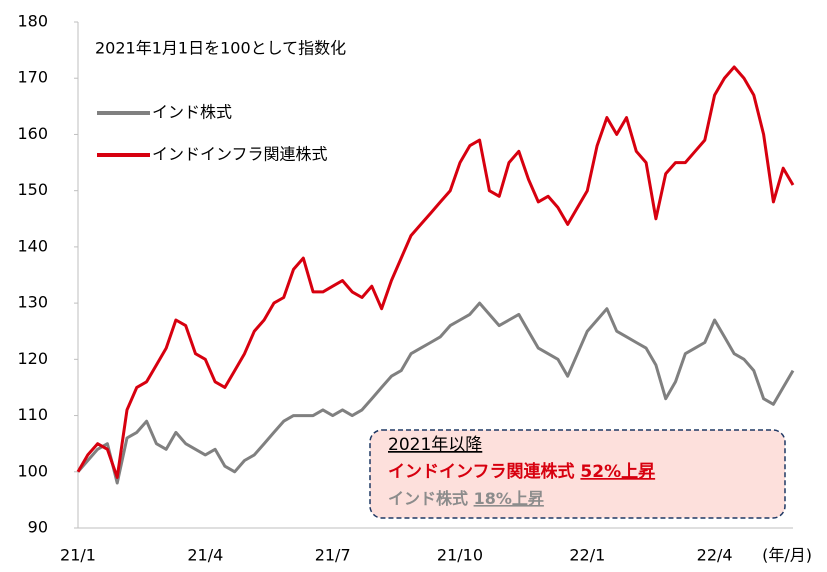  Describe the element at coordinates (715, 555) in the screenshot. I see `x-tick-label: 22/4` at that location.